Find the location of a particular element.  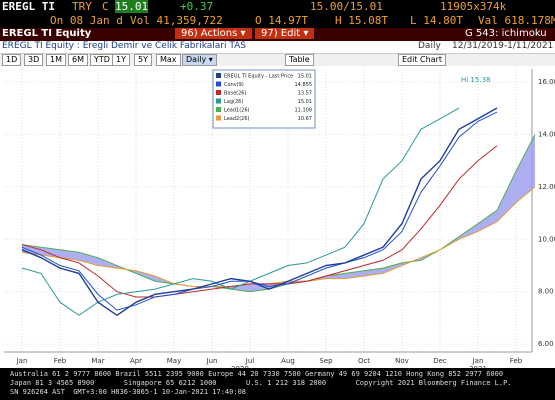

range-button: Max is located at coordinates (168, 60).